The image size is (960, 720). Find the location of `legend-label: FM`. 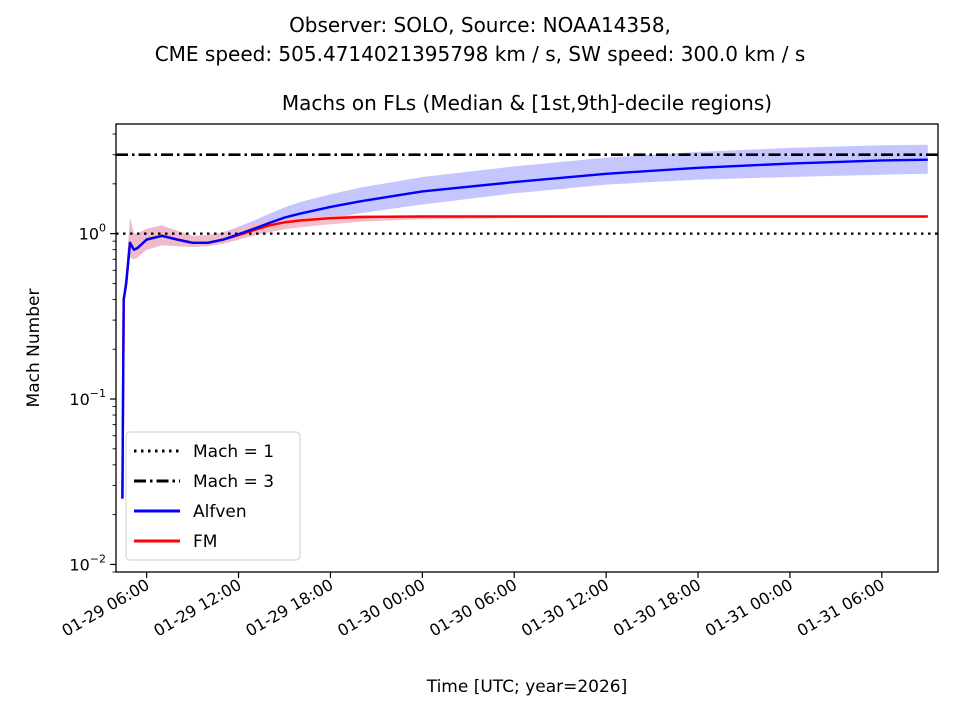

legend-label: FM is located at coordinates (205, 542).